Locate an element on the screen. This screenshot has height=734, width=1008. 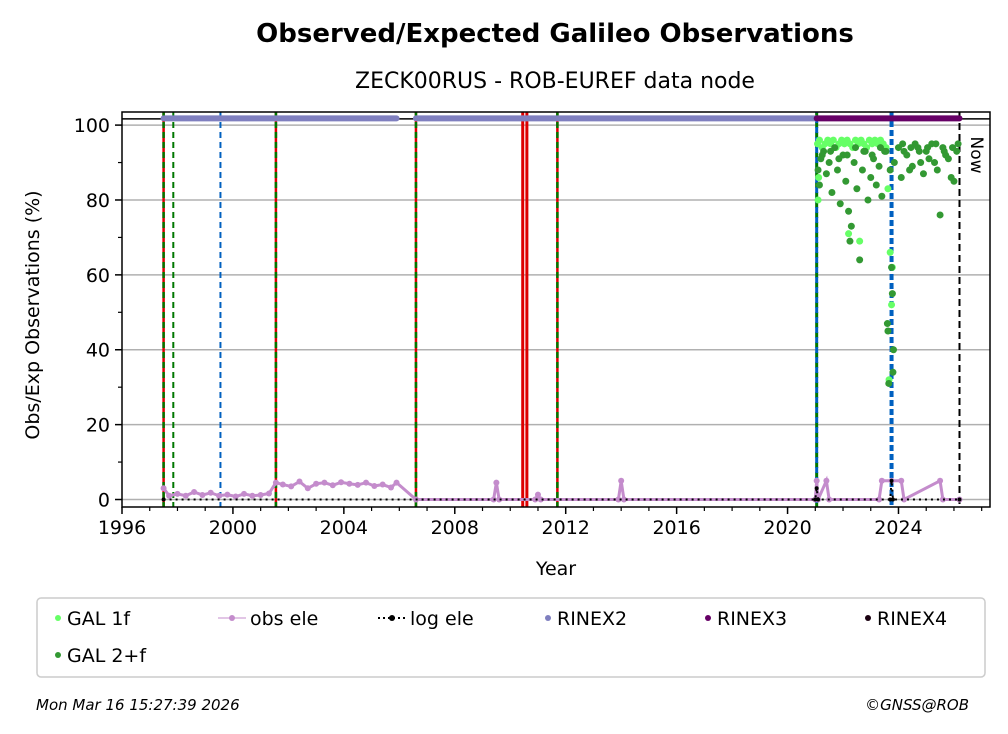
x-tick-label: 2020 is located at coordinates (787, 528).